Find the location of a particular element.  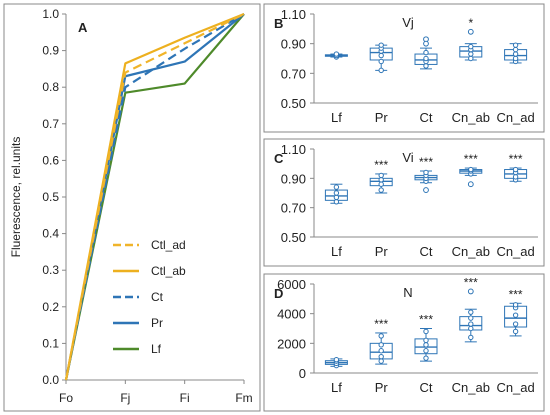

panel-b-label: B is located at coordinates (278, 23).